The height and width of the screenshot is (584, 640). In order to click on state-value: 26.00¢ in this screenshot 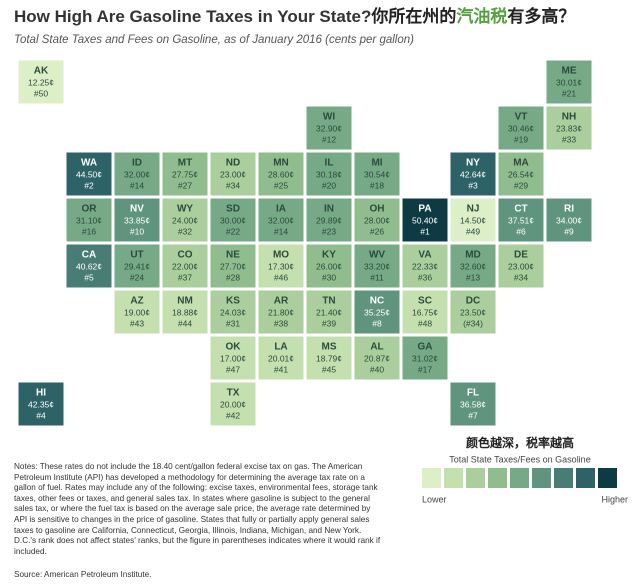, I will do `click(329, 266)`.